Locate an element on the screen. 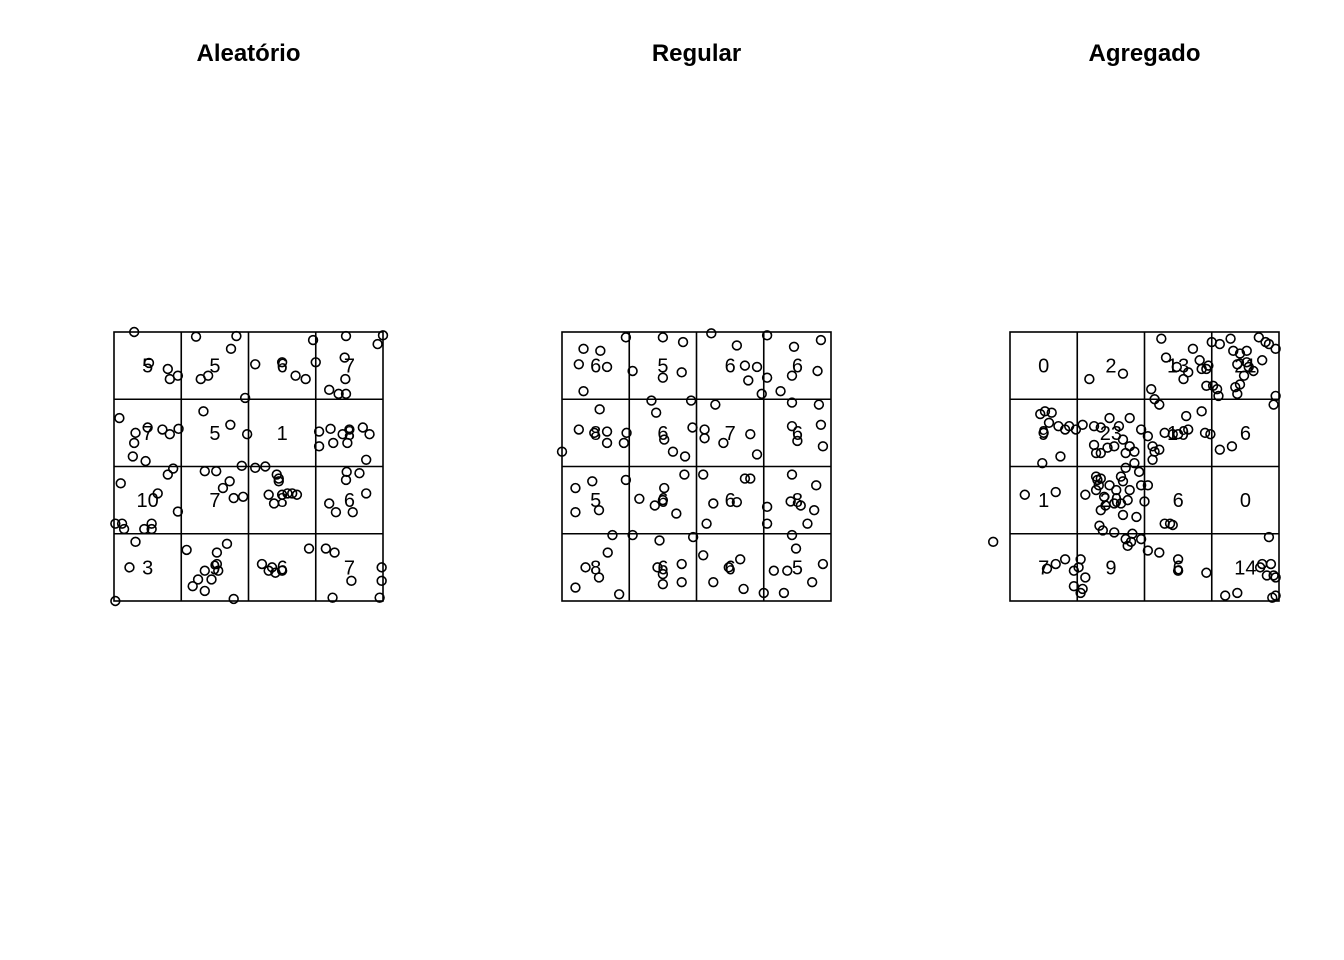  quadrat-count: 21 is located at coordinates (1245, 367).